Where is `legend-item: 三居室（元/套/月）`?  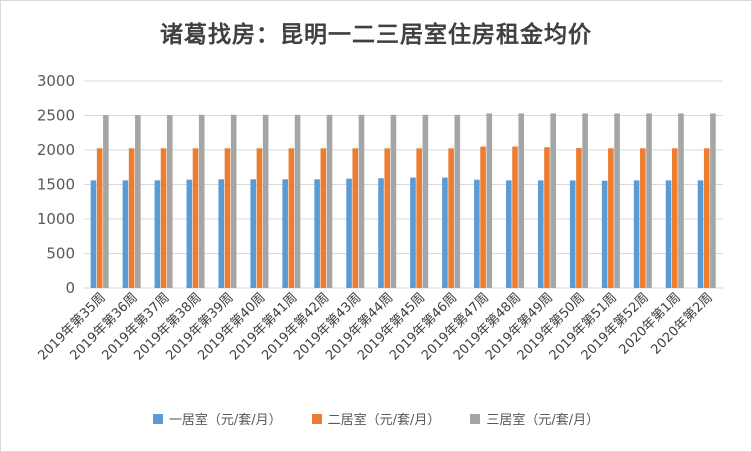 legend-item: 三居室（元/套/月） is located at coordinates (534, 418).